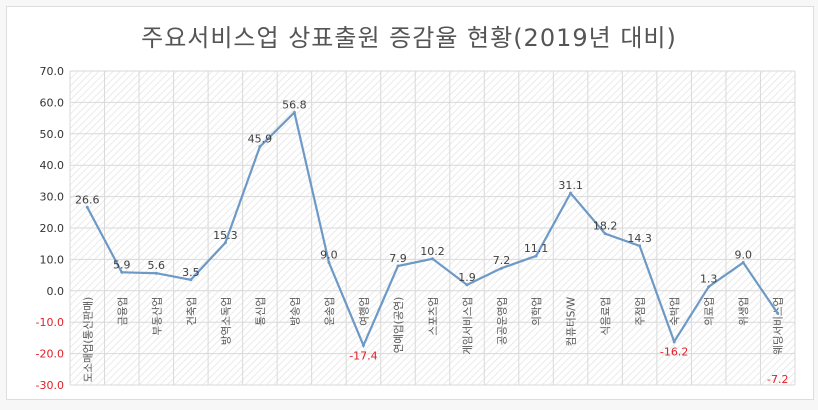  Describe the element at coordinates (157, 265) in the screenshot. I see `data-label: 5.6` at that location.